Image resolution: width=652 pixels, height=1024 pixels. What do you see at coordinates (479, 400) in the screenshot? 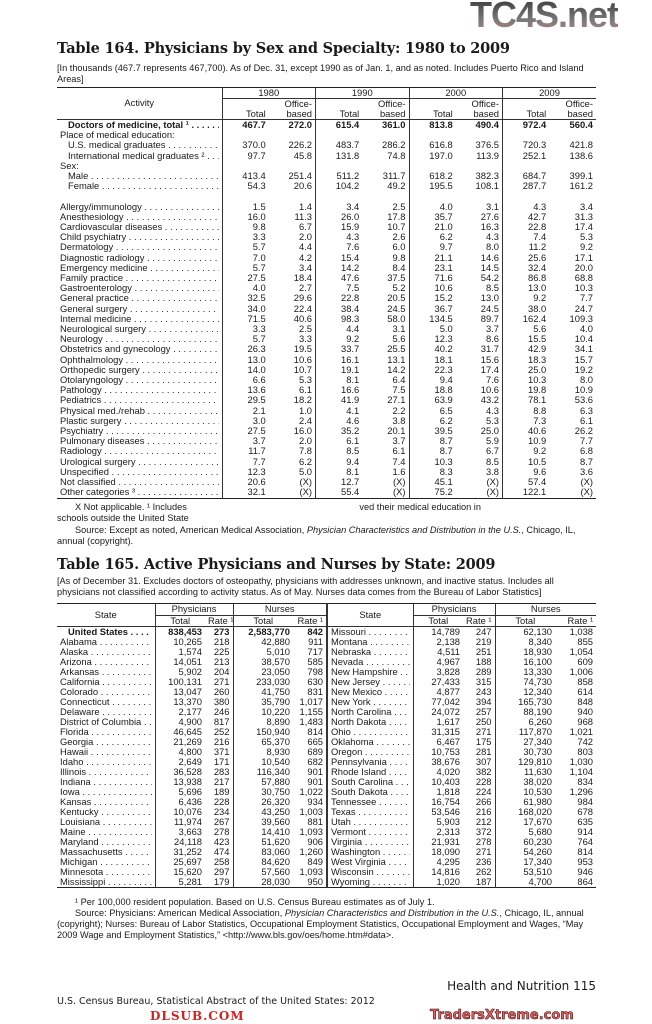
I see `cell-value: 43.2` at bounding box center [479, 400].